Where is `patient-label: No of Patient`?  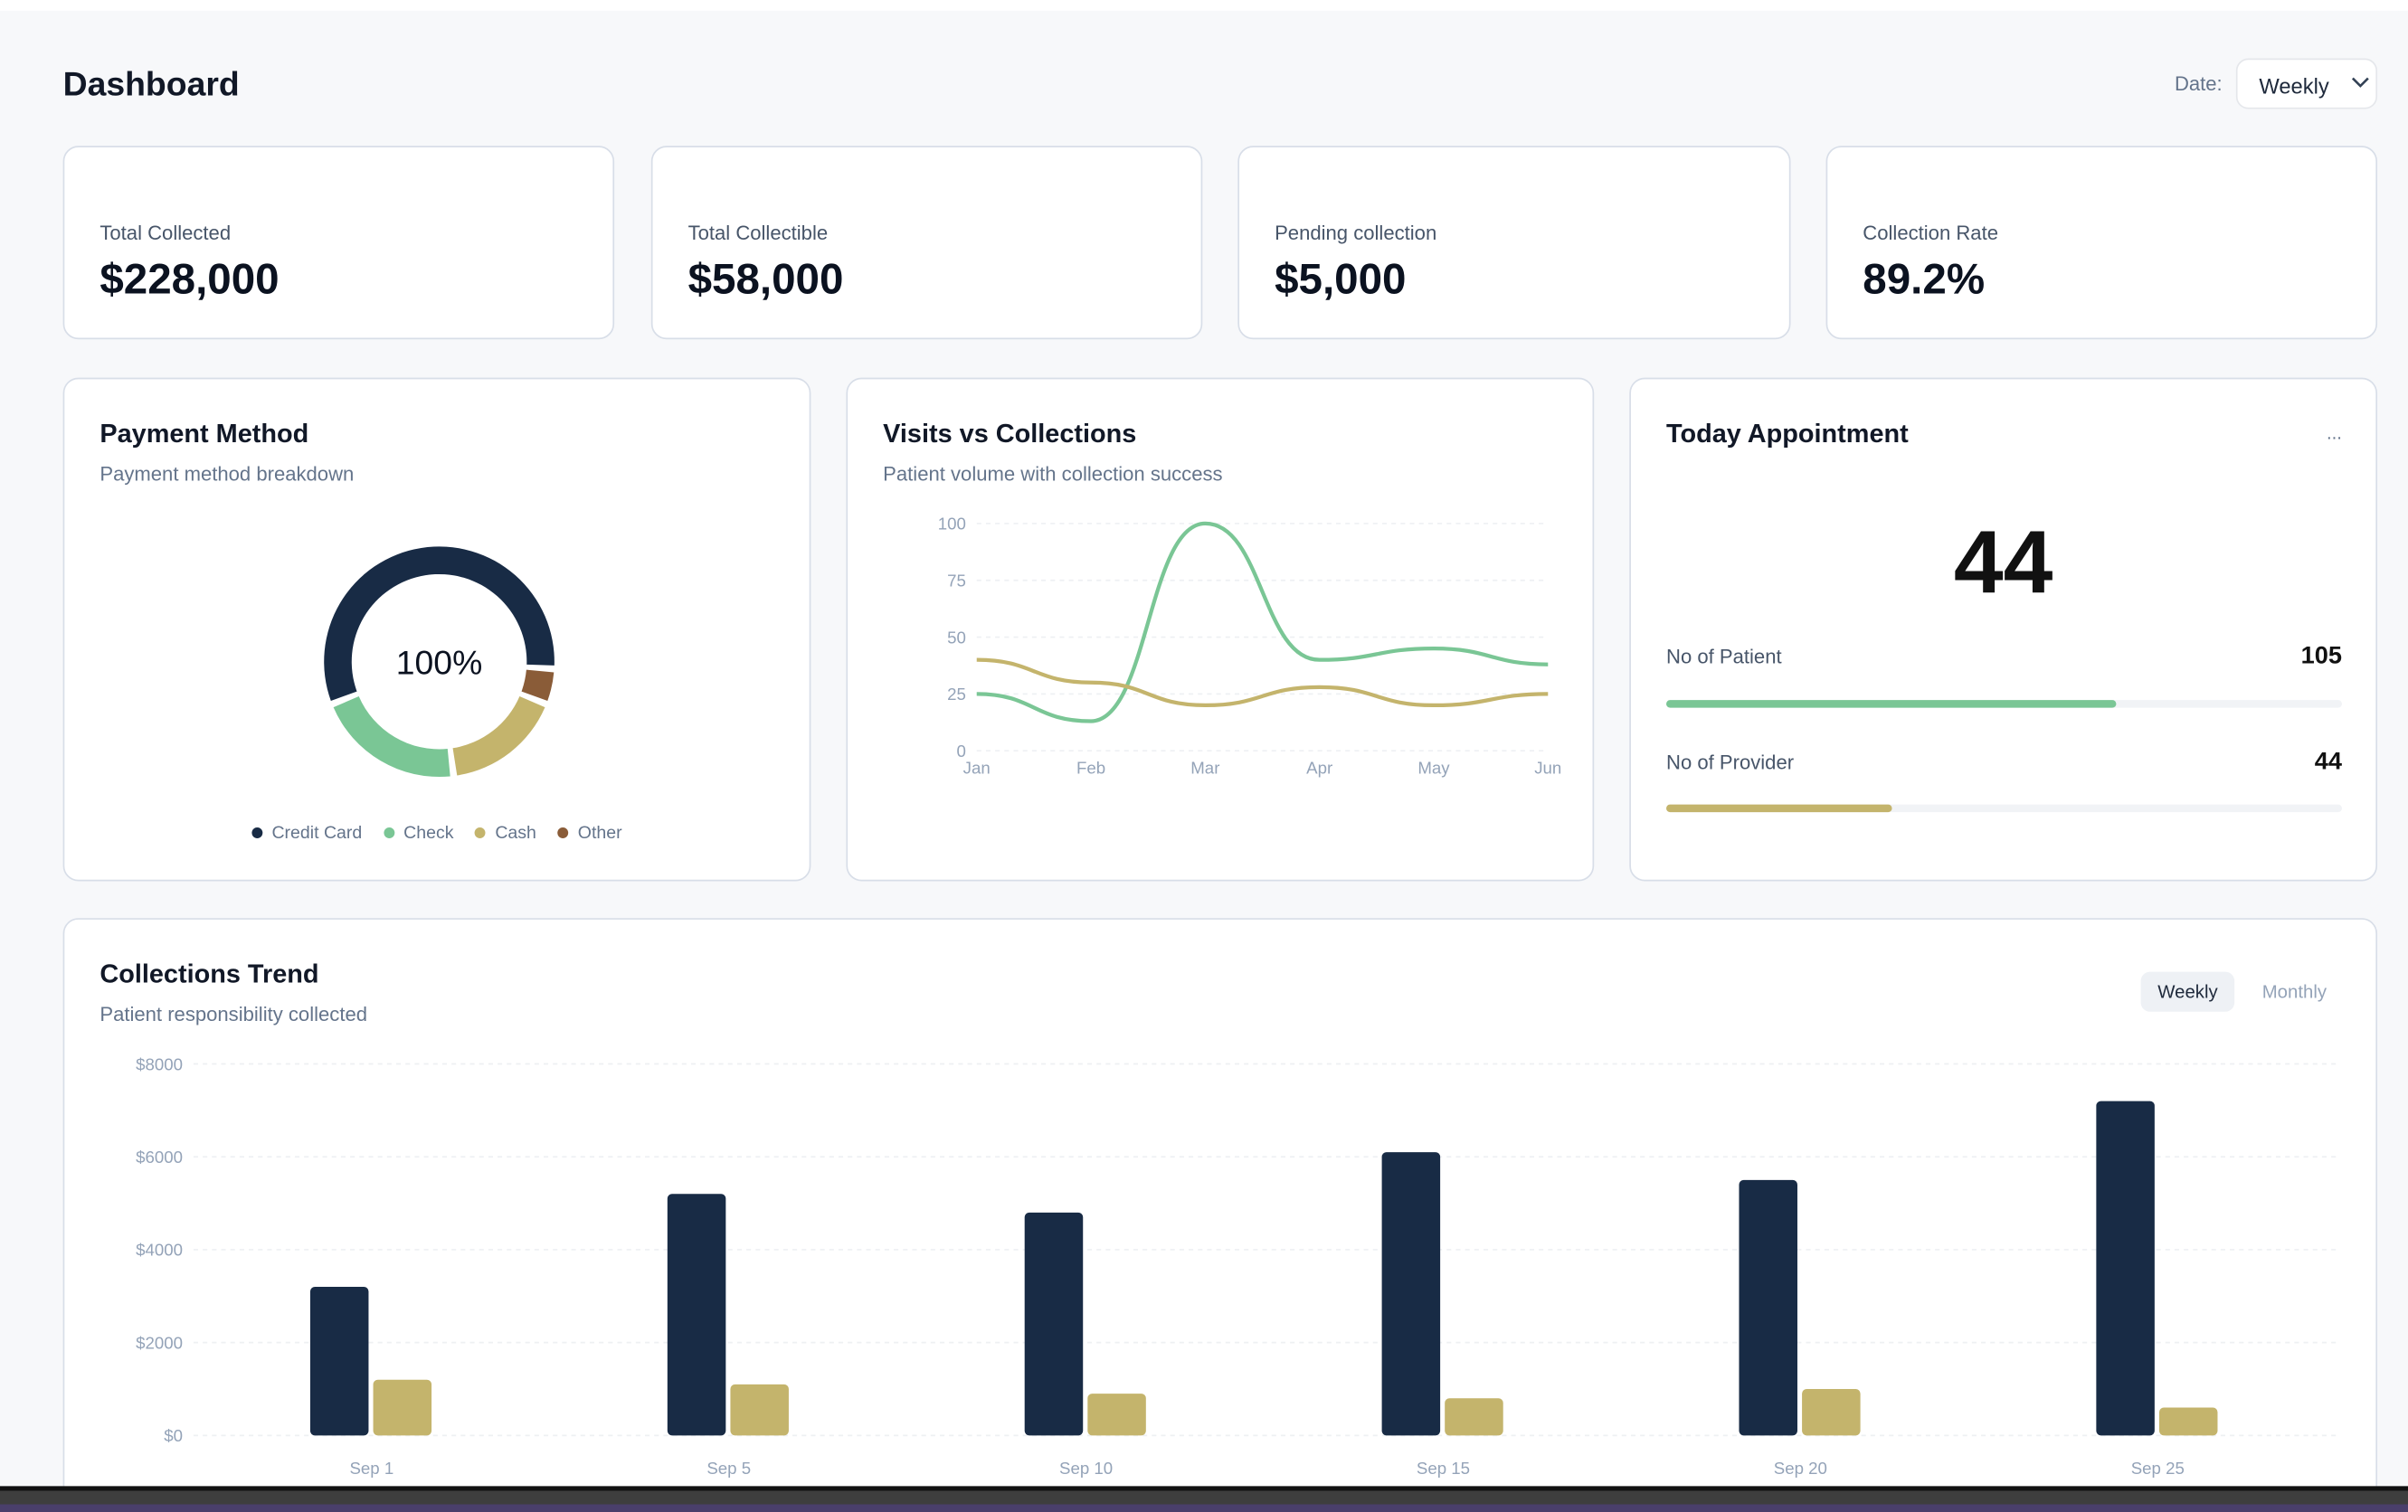 patient-label: No of Patient is located at coordinates (1724, 656).